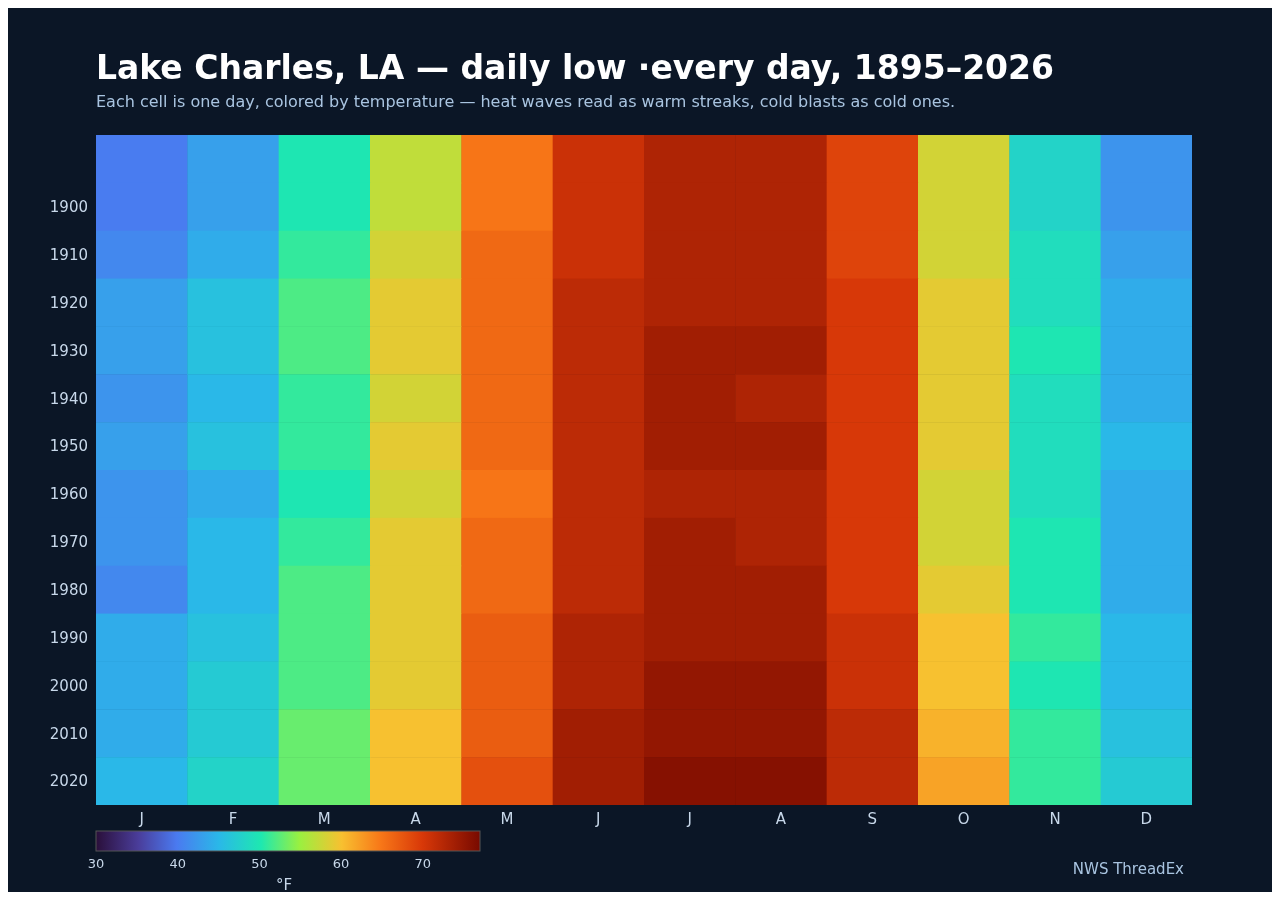 The image size is (1280, 900). I want to click on color-bar-title: °F, so click(284, 885).